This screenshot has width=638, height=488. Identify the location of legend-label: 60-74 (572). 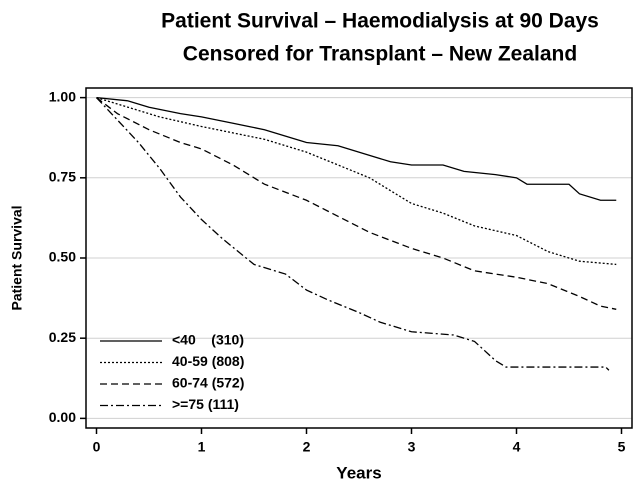
(208, 383).